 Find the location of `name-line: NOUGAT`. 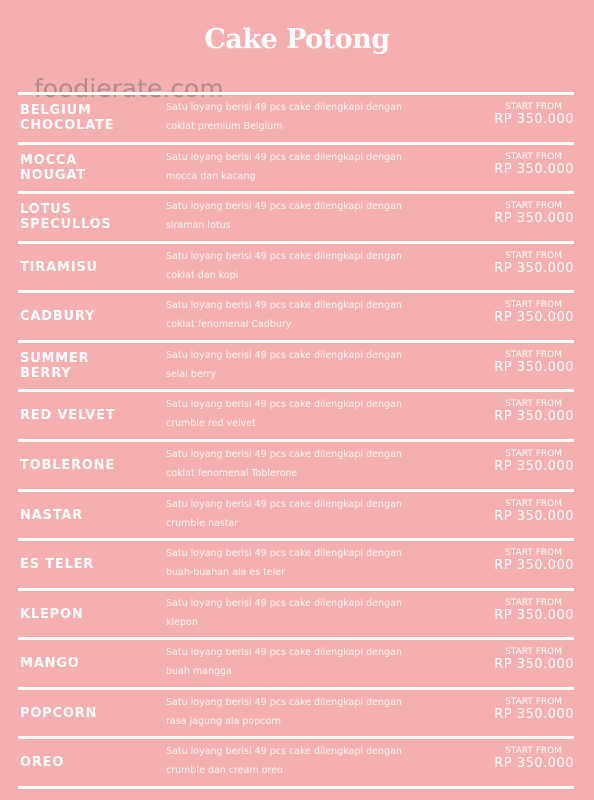

name-line: NOUGAT is located at coordinates (53, 175).